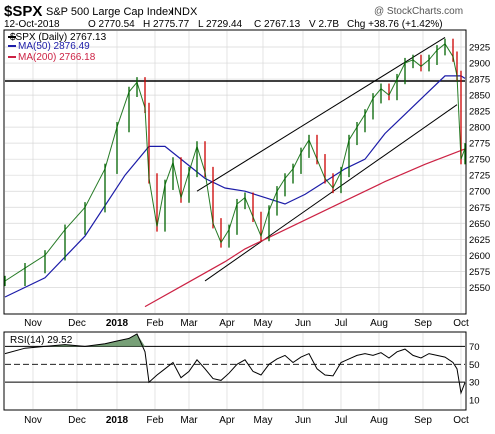 The image size is (495, 434). What do you see at coordinates (246, 420) in the screenshot?
I see `rsi-x-axis: Nov Dec 2018 Feb Mar Apr May Jun Jul Aug Sep Oct` at bounding box center [246, 420].